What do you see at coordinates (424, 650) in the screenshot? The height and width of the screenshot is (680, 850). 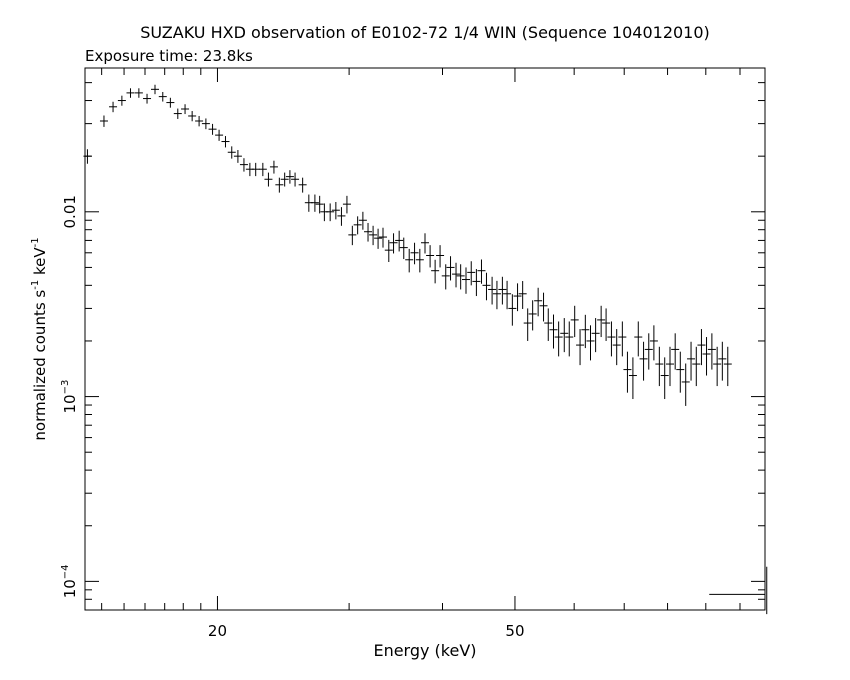 I see `x-axis-label: Energy (keV)` at bounding box center [424, 650].